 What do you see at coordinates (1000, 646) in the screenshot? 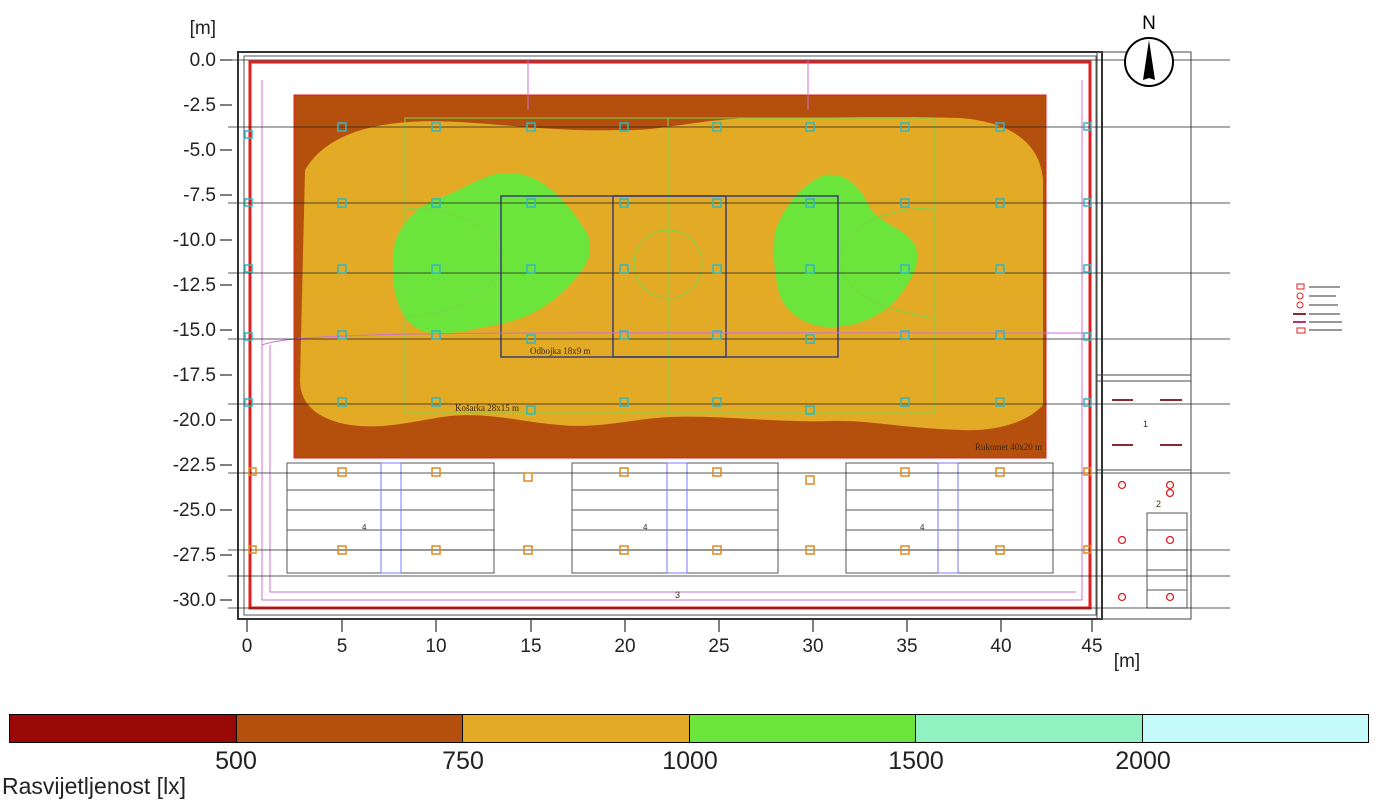
I see `x-tick-label: 40` at bounding box center [1000, 646].